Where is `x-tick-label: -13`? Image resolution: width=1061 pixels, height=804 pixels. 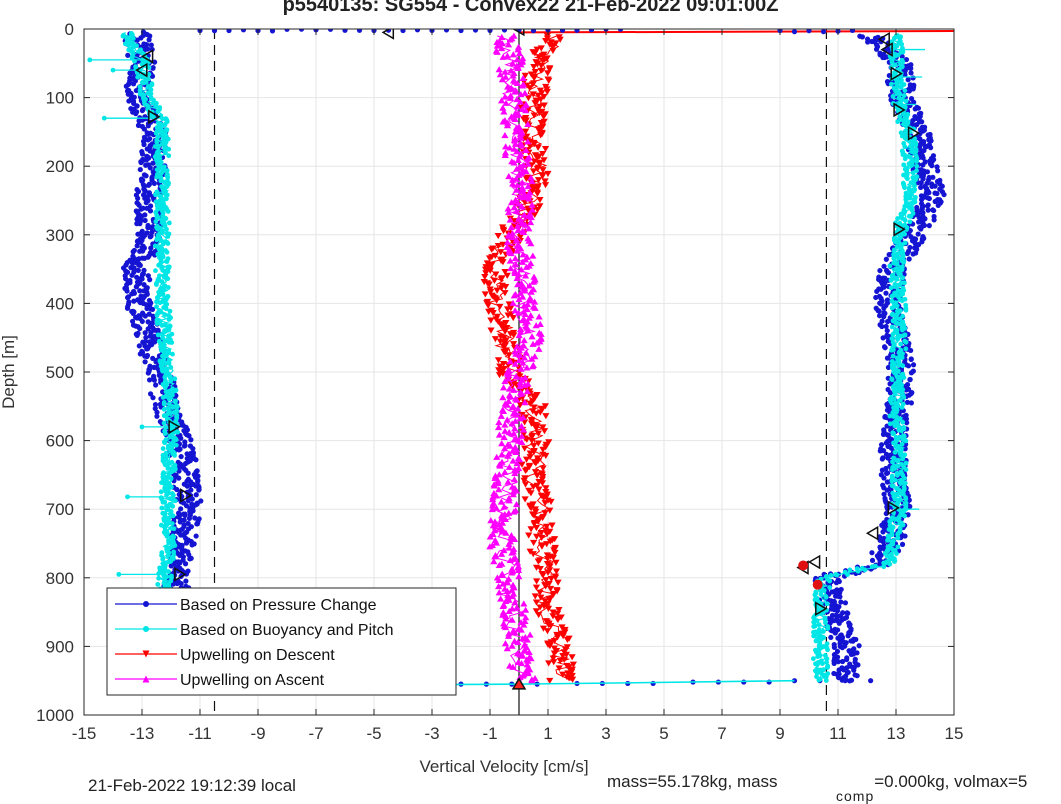
x-tick-label: -13 is located at coordinates (142, 733).